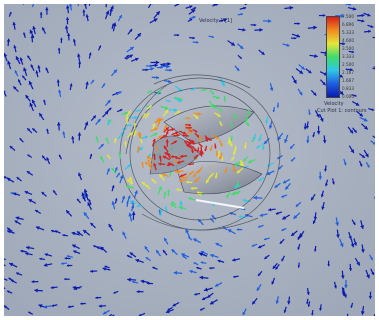  What do you see at coordinates (89, 5) in the screenshot?
I see `flow-arrow` at bounding box center [89, 5].